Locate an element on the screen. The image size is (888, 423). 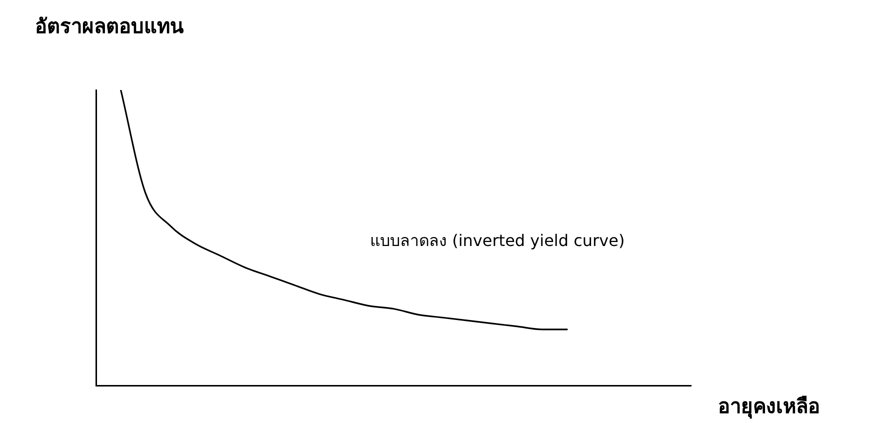
annotation: แบบลาดลง (inverted yield curve) is located at coordinates (497, 241).